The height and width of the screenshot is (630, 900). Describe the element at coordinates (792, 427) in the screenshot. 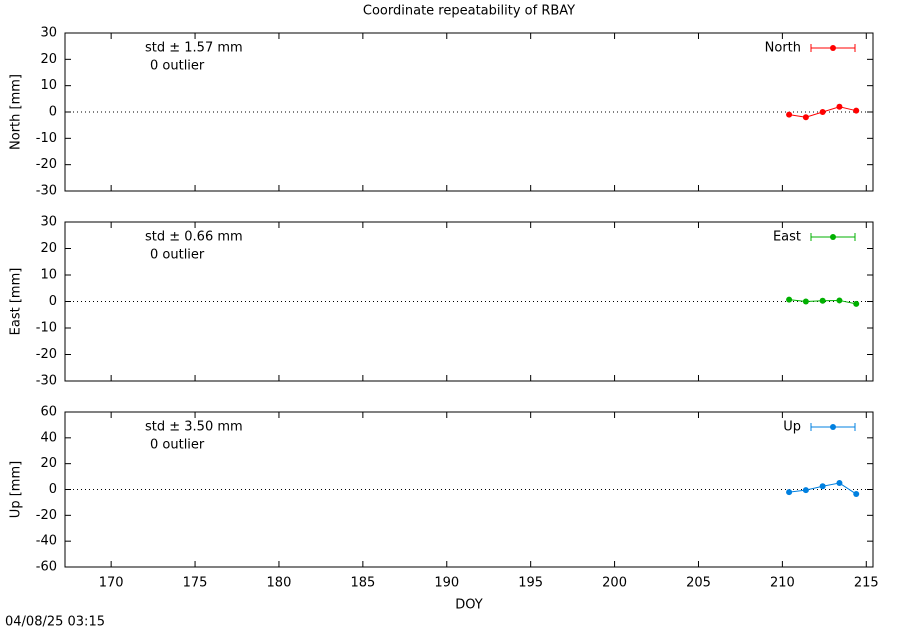

I see `legend-label: Up` at that location.